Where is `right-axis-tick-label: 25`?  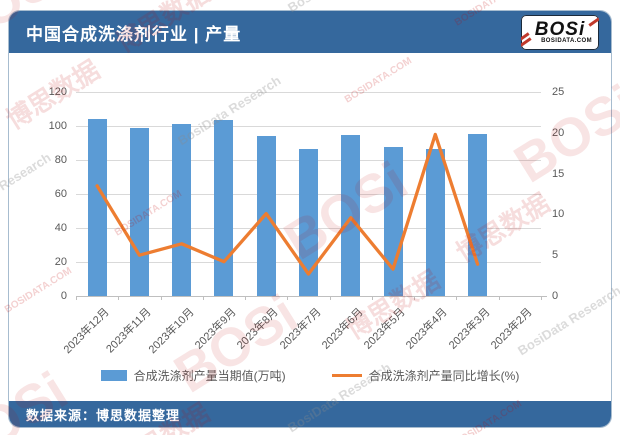 right-axis-tick-label: 25 is located at coordinates (558, 92).